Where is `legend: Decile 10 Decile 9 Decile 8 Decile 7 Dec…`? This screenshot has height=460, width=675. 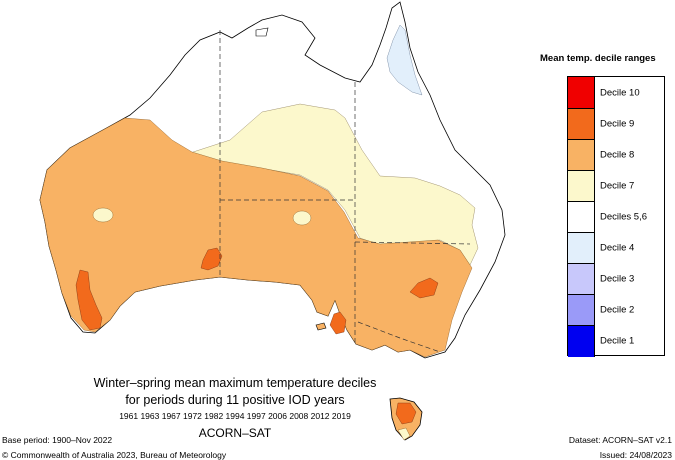
legend: Decile 10 Decile 9 Decile 8 Decile 7 Dec… is located at coordinates (616, 216).